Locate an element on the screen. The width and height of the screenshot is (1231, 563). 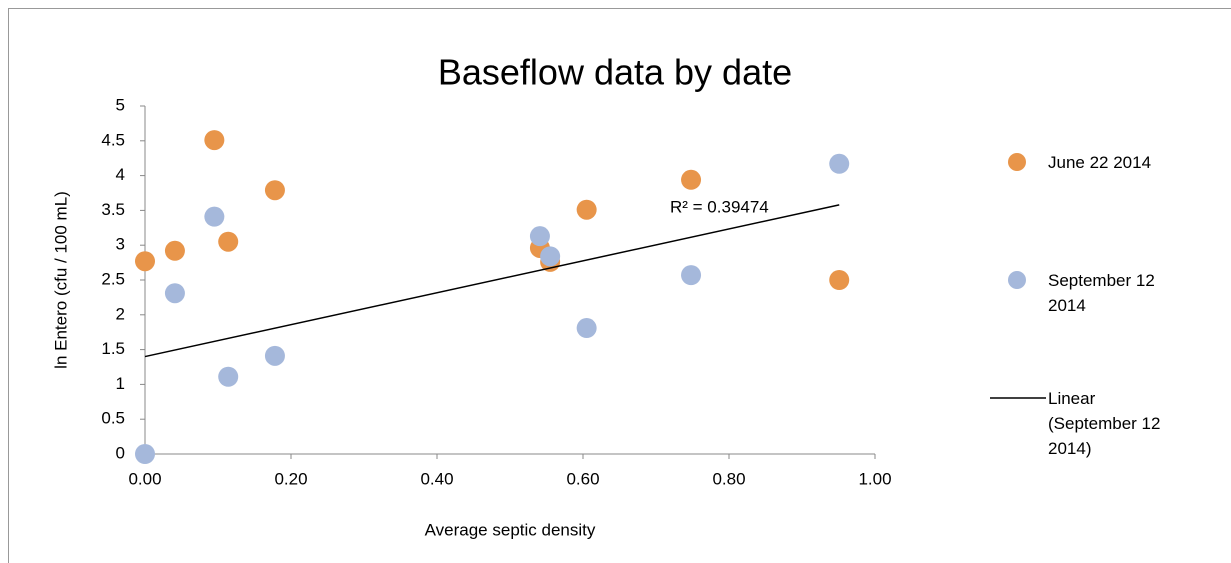
x-tick-label: 0.60 is located at coordinates (582, 478).